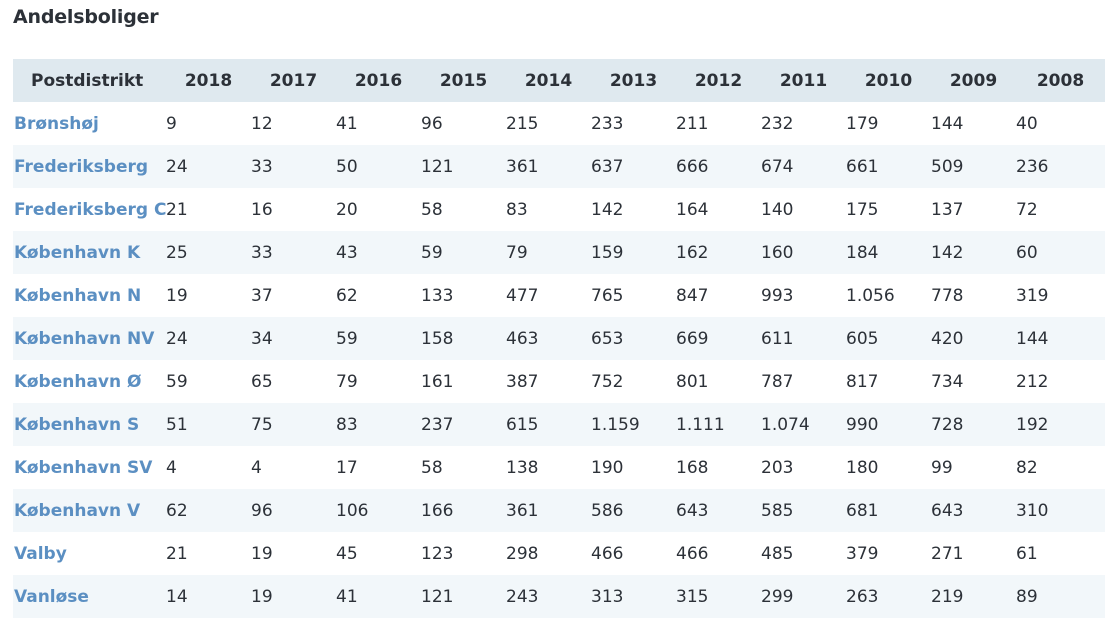  I want to click on column-header-year: 2017, so click(293, 80).